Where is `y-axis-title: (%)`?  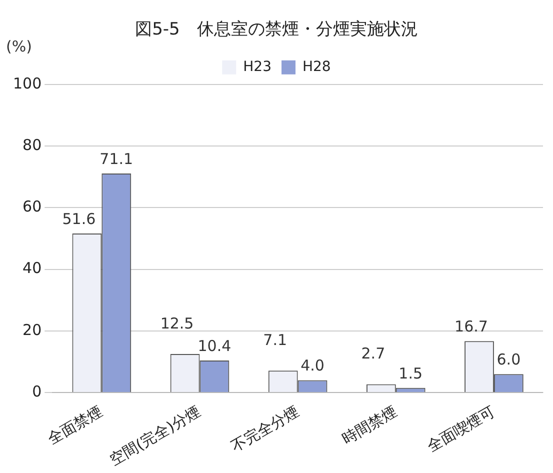 y-axis-title: (%) is located at coordinates (19, 46).